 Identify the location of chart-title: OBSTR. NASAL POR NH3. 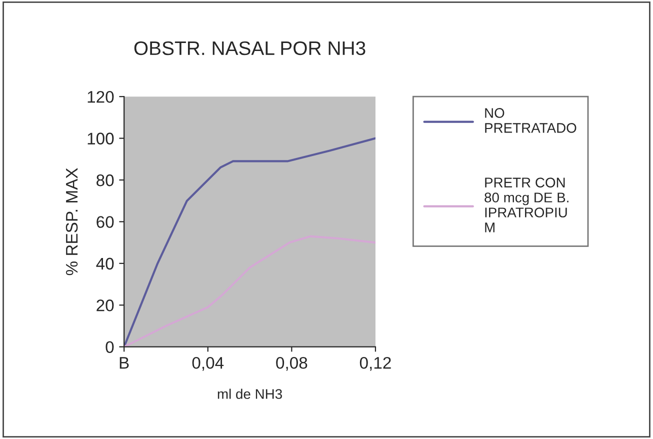
(250, 48).